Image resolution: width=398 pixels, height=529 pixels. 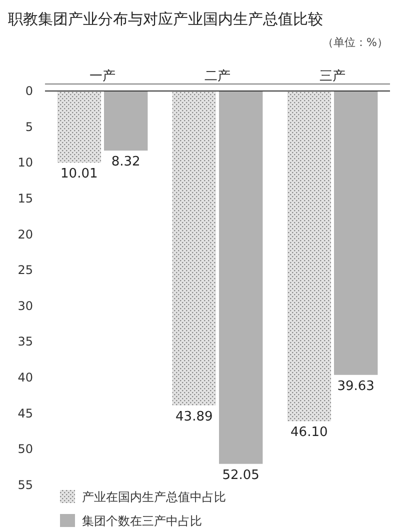 What do you see at coordinates (241, 475) in the screenshot?
I see `data-label: 52.05` at bounding box center [241, 475].